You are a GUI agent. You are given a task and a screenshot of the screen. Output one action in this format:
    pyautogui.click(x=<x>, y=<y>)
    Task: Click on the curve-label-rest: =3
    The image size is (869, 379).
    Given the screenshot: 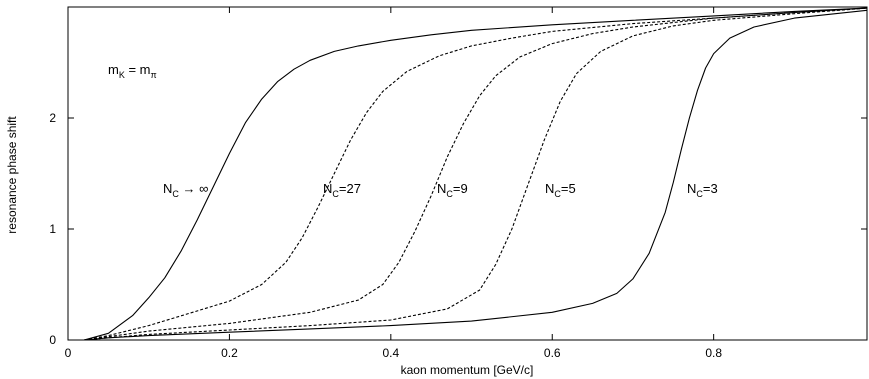 What is the action you would take?
    pyautogui.click(x=710, y=188)
    